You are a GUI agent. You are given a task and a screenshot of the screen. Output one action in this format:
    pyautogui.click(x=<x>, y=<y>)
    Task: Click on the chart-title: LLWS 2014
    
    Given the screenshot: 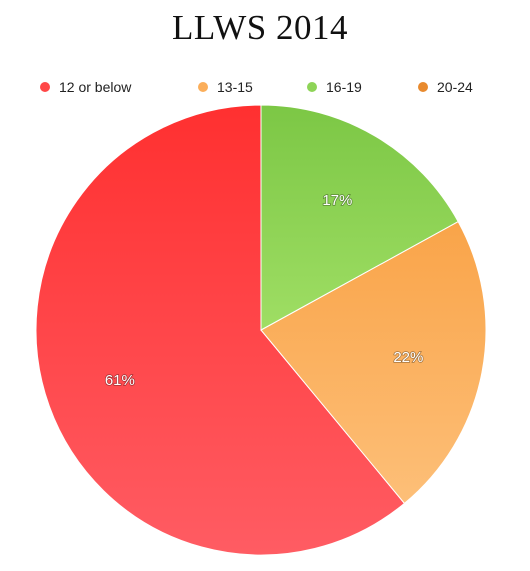 What is the action you would take?
    pyautogui.click(x=260, y=27)
    